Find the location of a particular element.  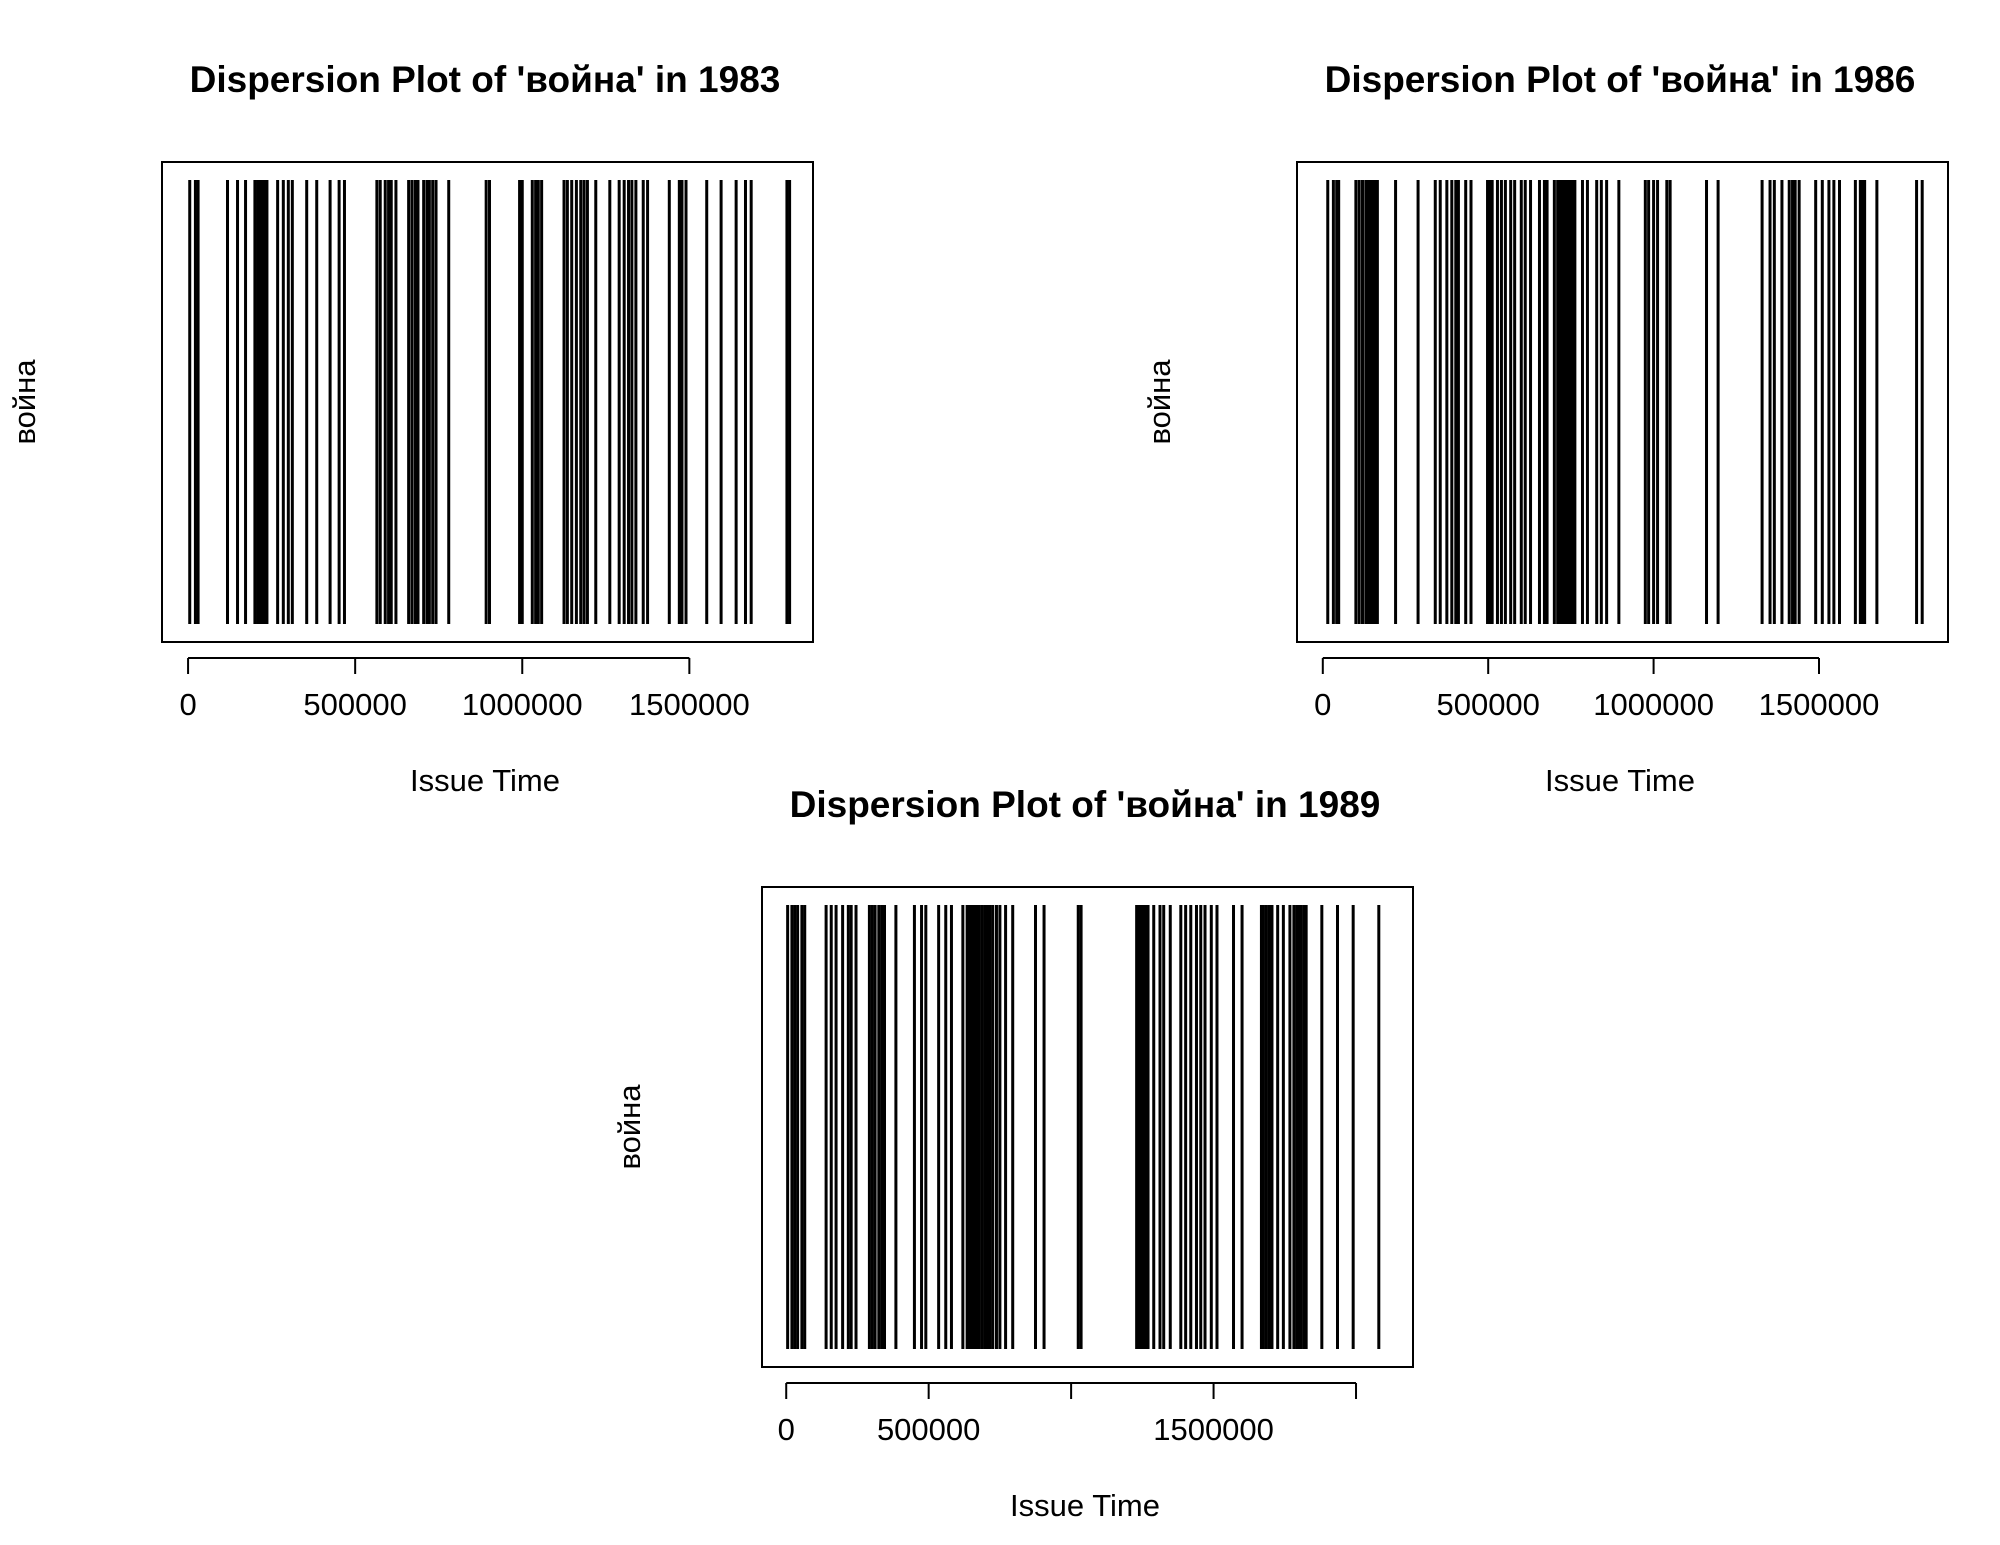

chart-title: Dispersion Plot of 'война' in 1986 is located at coordinates (1620, 79).